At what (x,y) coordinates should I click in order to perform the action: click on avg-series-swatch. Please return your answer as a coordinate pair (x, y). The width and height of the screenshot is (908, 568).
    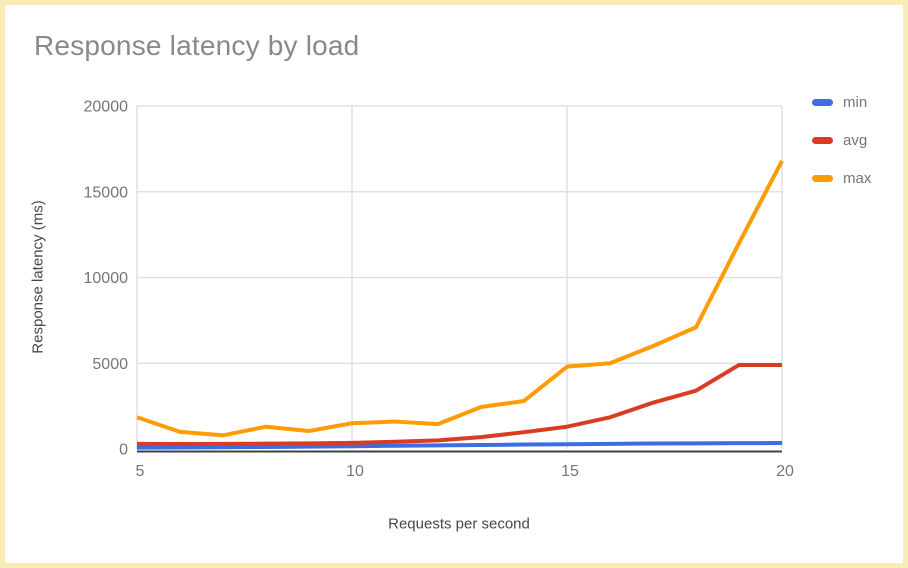
    Looking at the image, I should click on (822, 140).